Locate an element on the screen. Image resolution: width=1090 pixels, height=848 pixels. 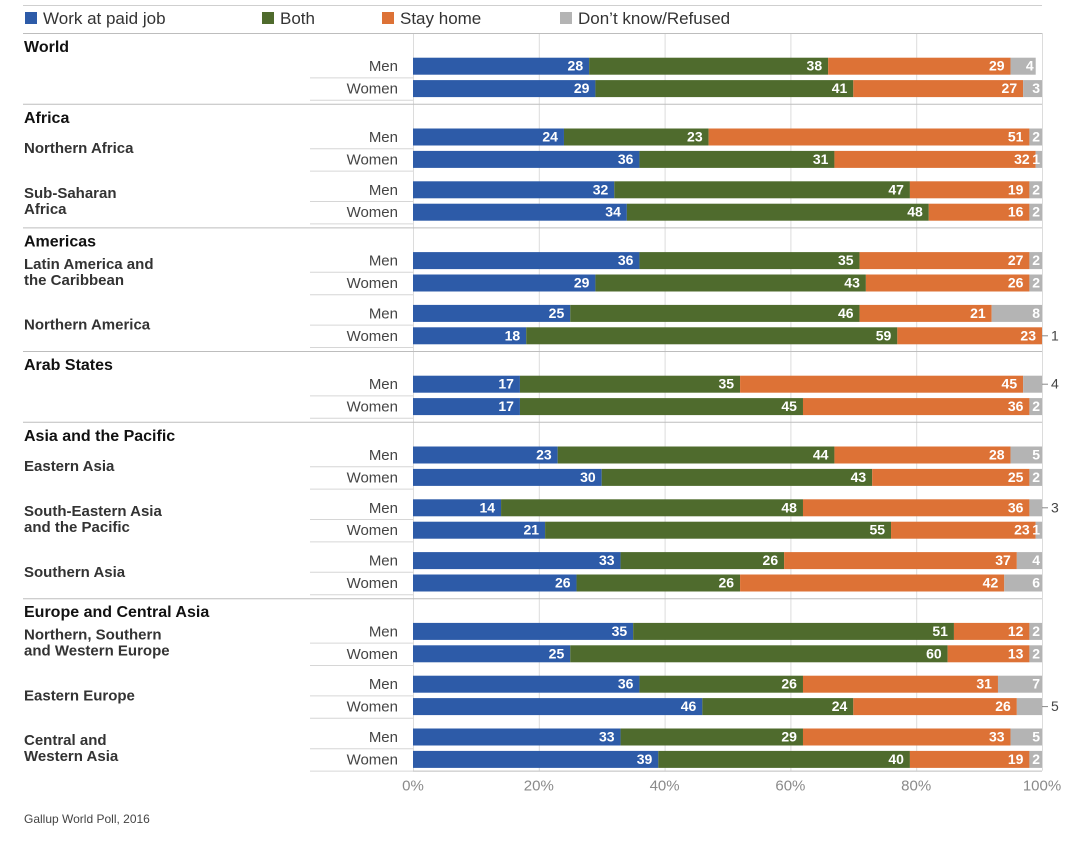
legend-swatch-stay-home is located at coordinates (388, 18).